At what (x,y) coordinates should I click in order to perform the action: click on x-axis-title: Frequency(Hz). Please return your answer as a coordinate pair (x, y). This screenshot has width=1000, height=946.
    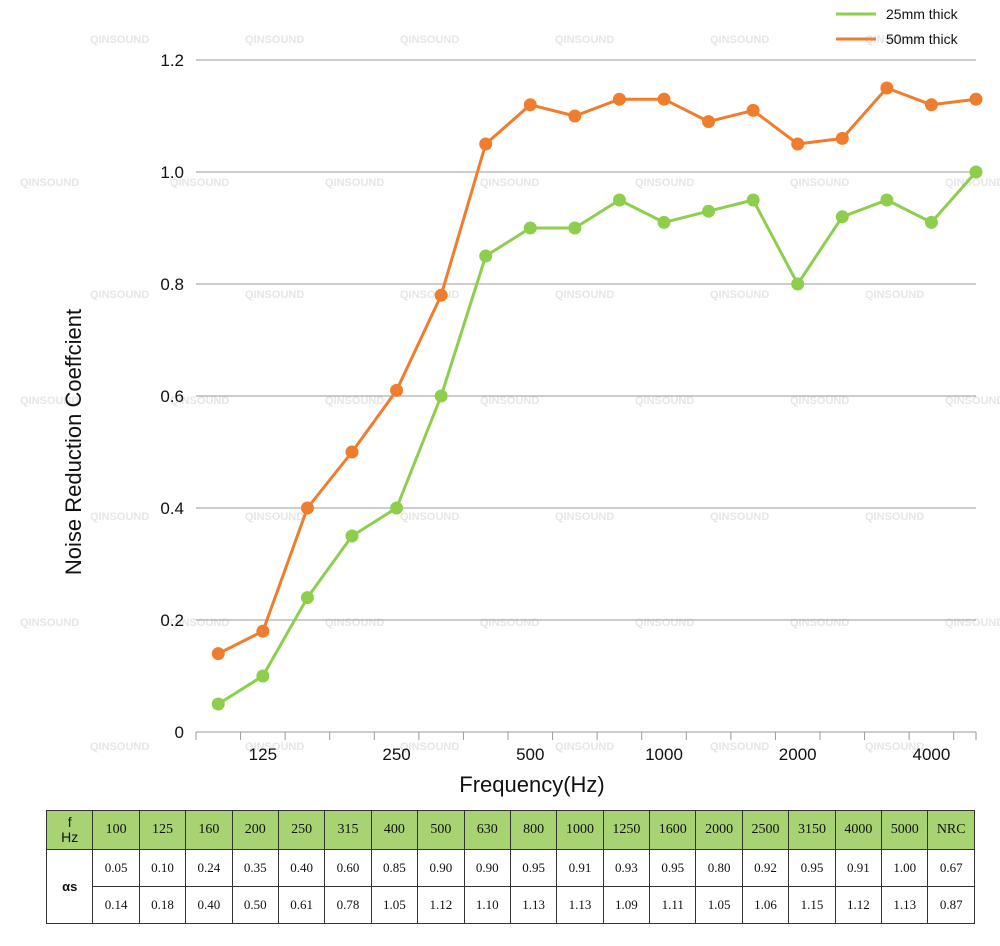
    Looking at the image, I should click on (531, 784).